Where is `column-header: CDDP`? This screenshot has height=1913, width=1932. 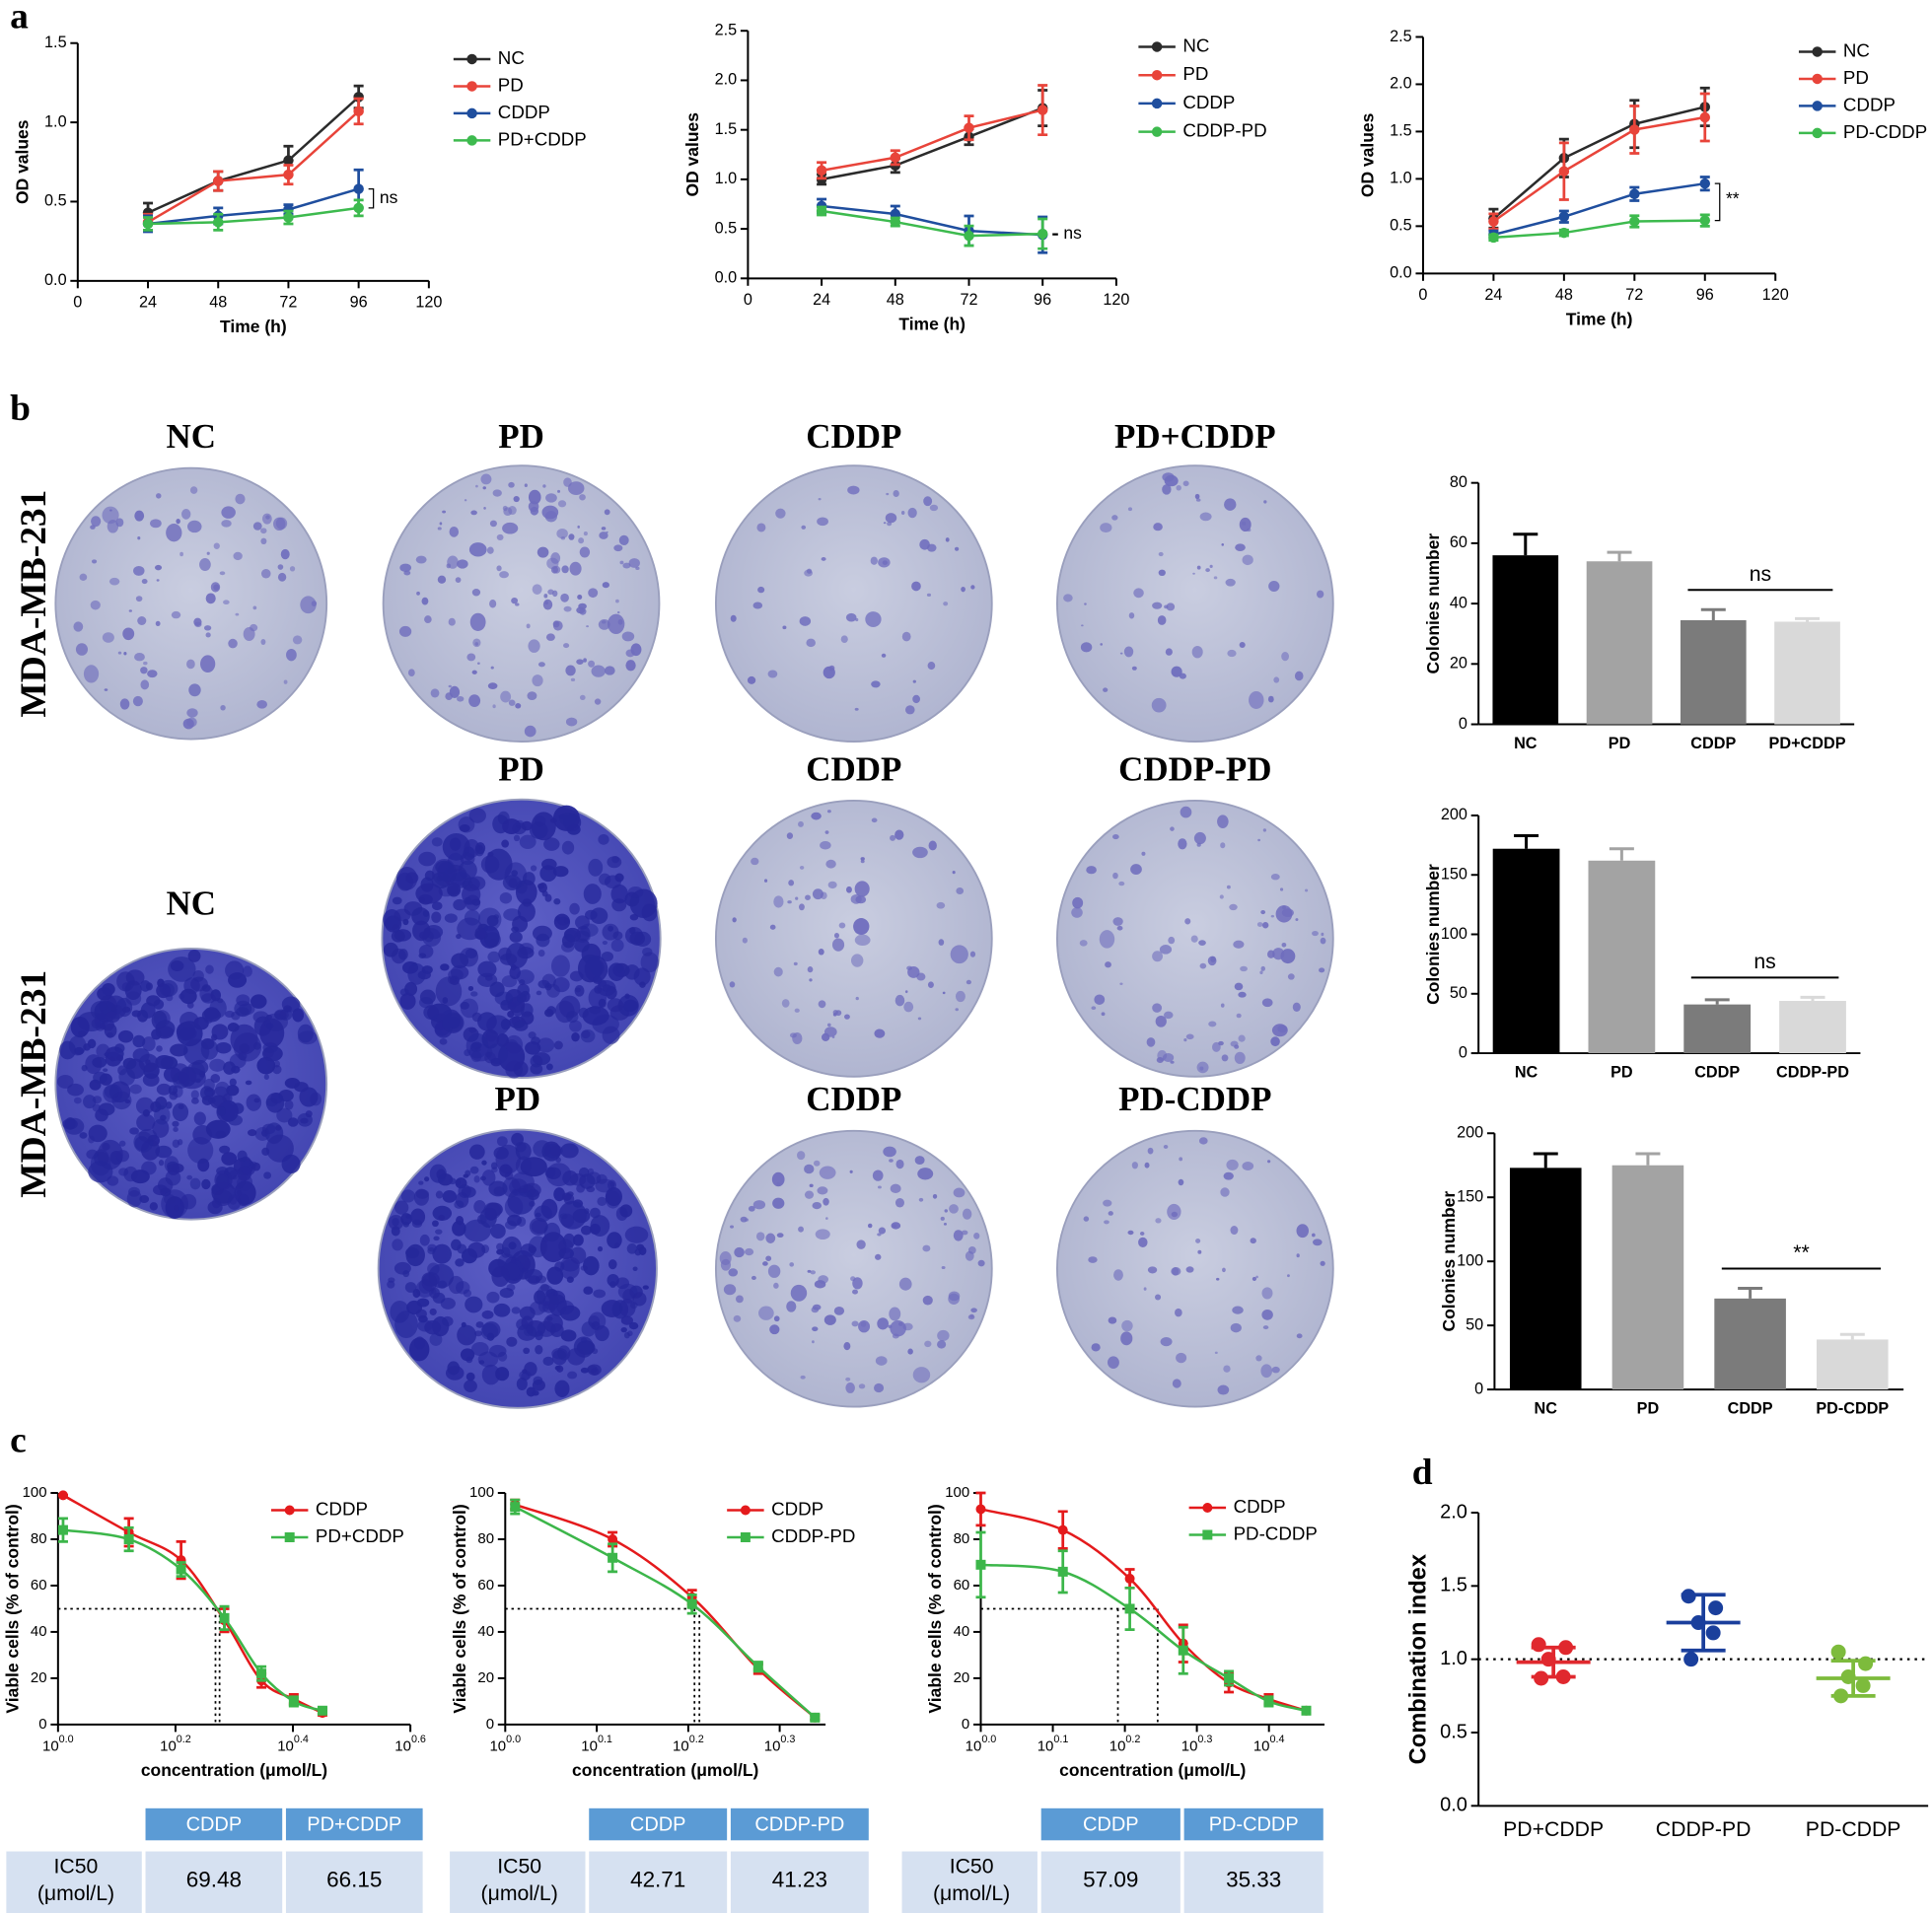
column-header: CDDP is located at coordinates (658, 1825).